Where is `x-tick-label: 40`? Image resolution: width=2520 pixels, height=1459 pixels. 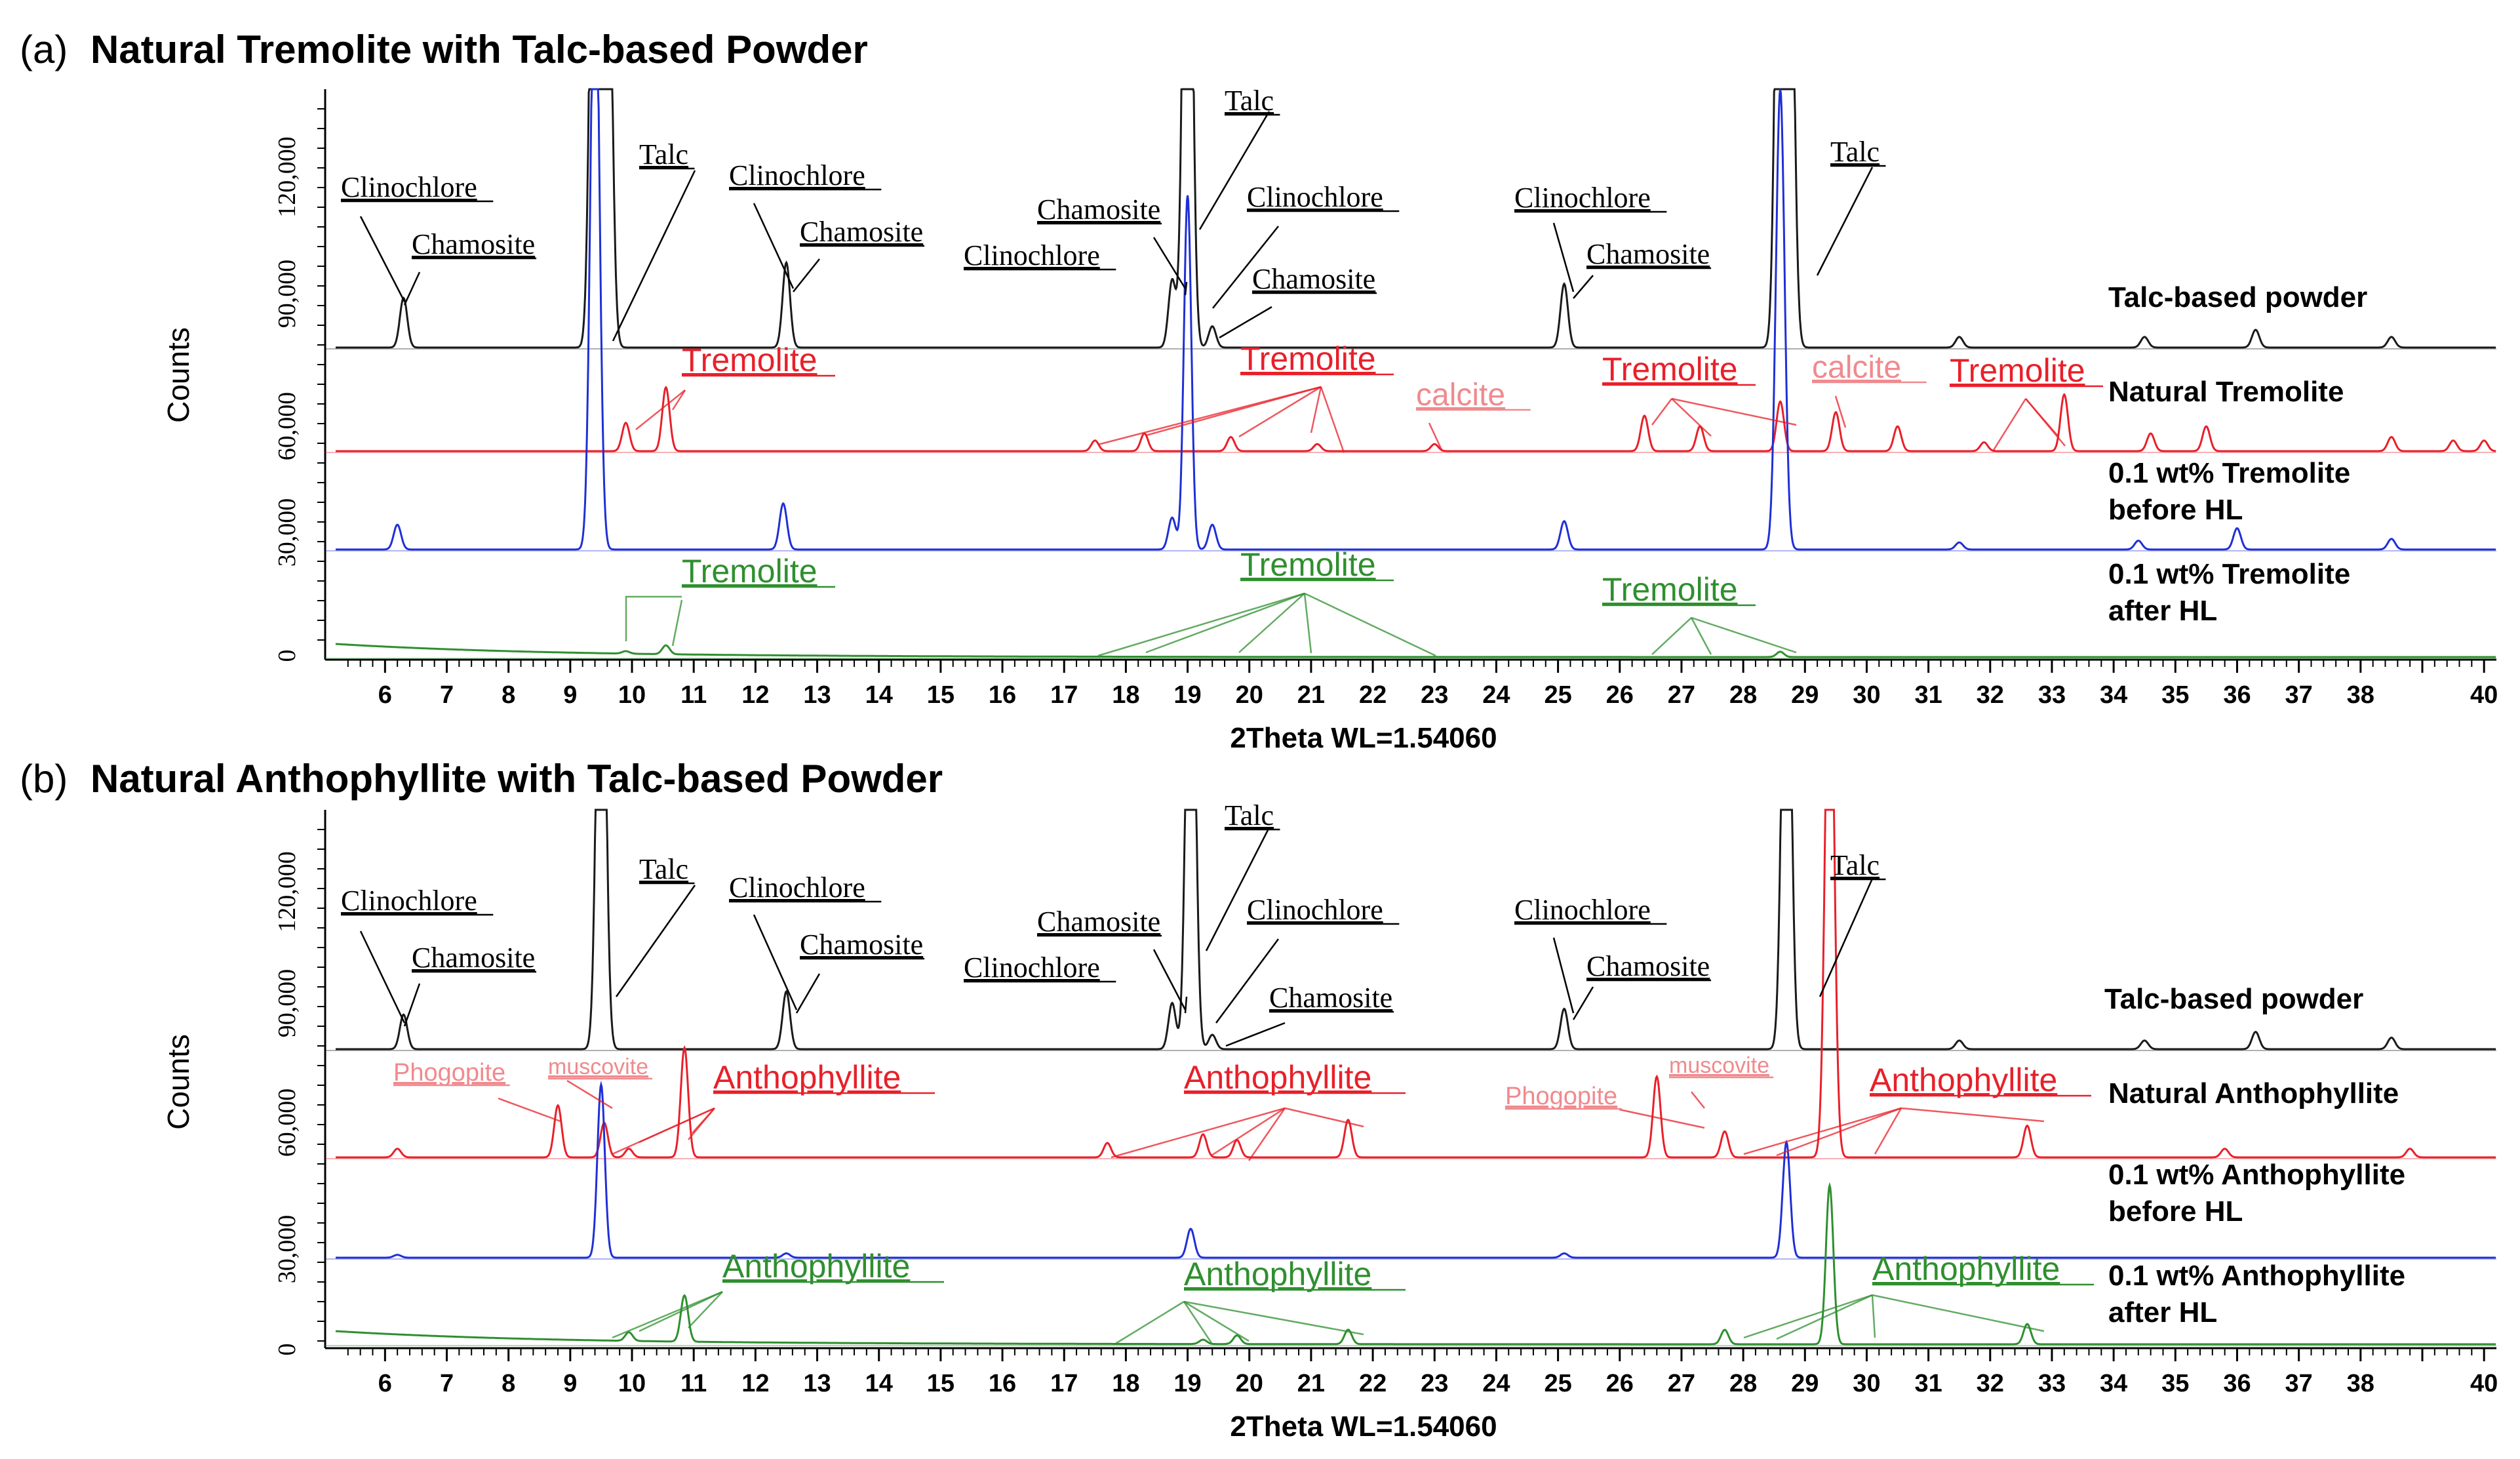 x-tick-label: 40 is located at coordinates (2484, 695).